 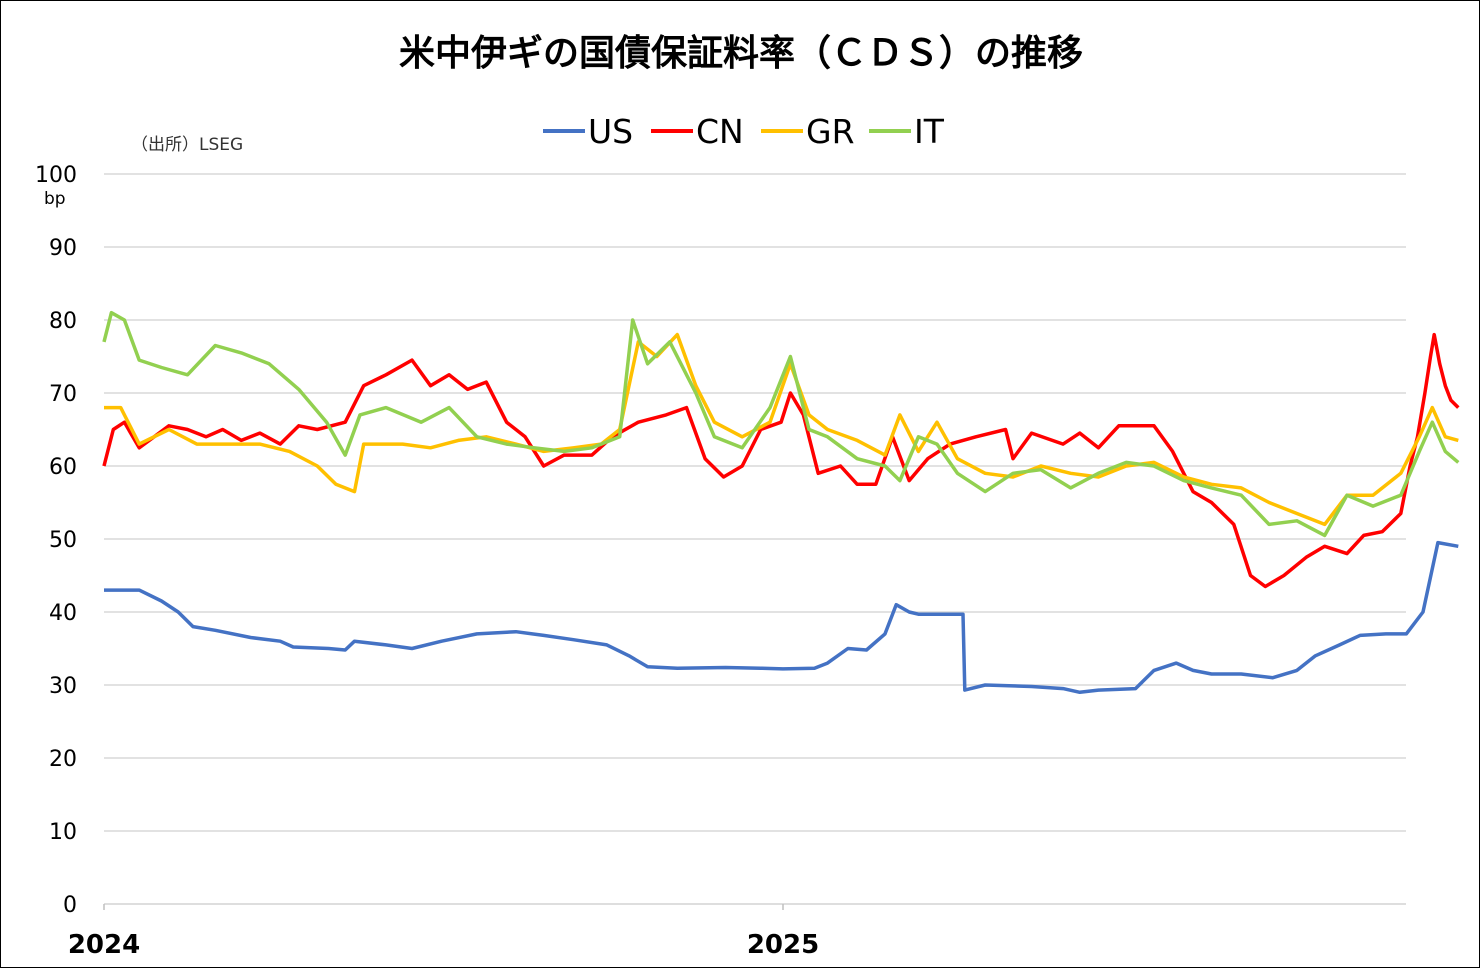 I want to click on legend-label-cn: CN, so click(x=720, y=131).